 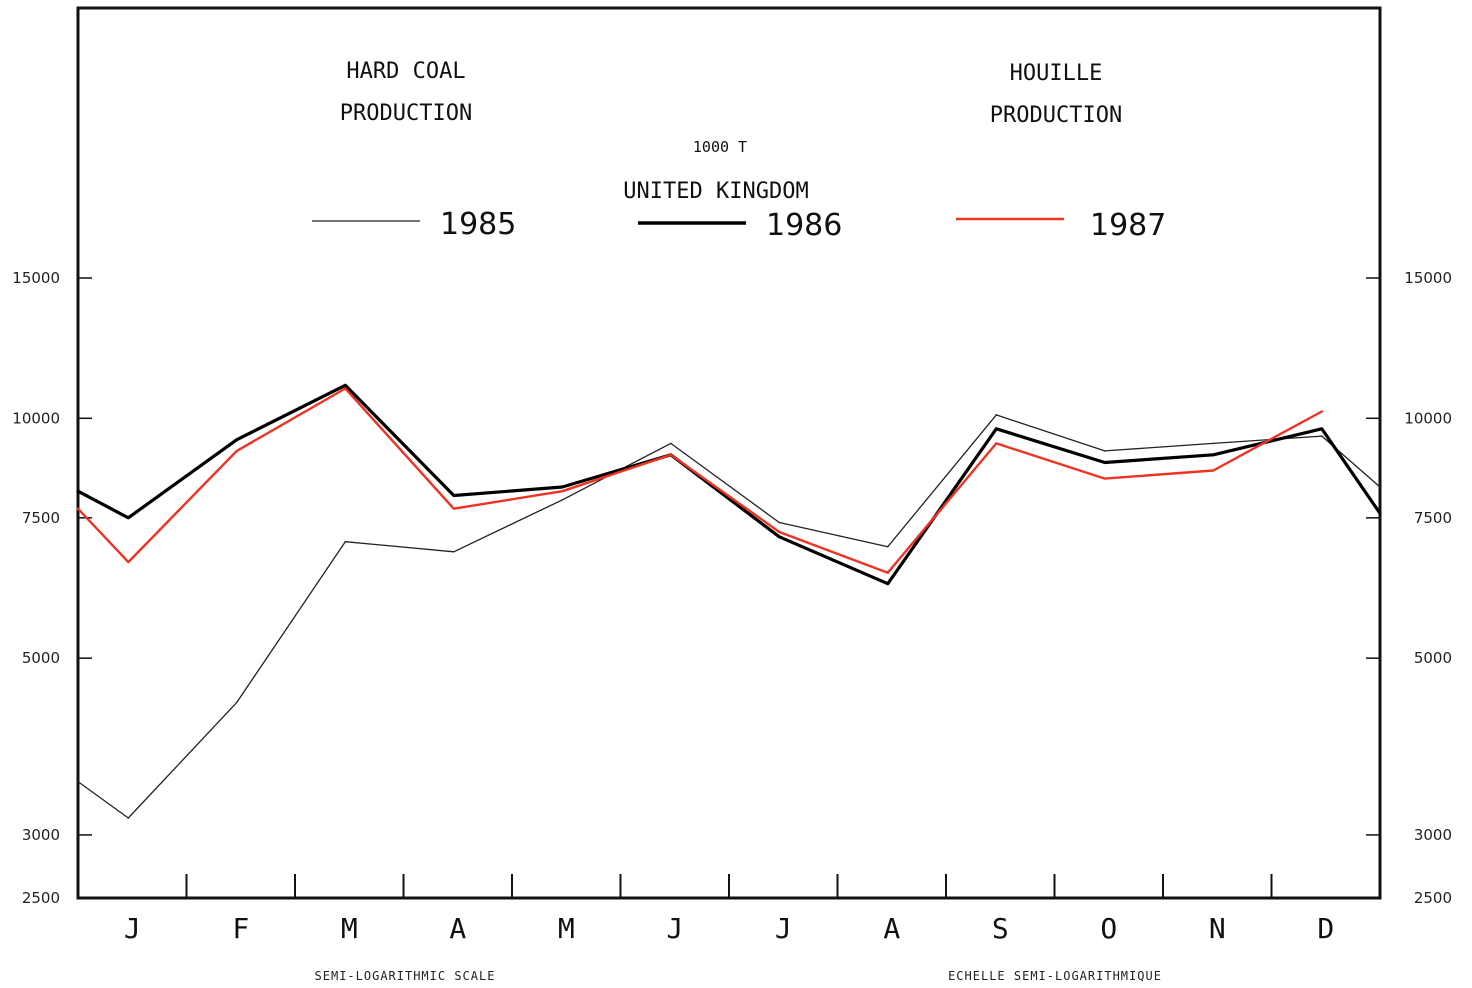 I want to click on y-tick-label-right-3000: 3000, so click(x=1433, y=835).